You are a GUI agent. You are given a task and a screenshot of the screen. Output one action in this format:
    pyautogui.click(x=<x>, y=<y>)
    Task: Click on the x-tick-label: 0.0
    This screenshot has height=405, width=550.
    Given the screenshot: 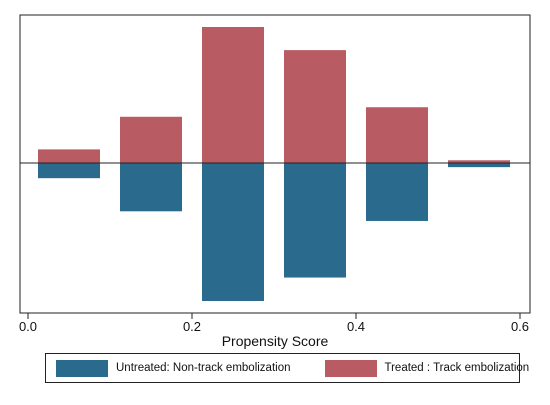 What is the action you would take?
    pyautogui.click(x=28, y=326)
    